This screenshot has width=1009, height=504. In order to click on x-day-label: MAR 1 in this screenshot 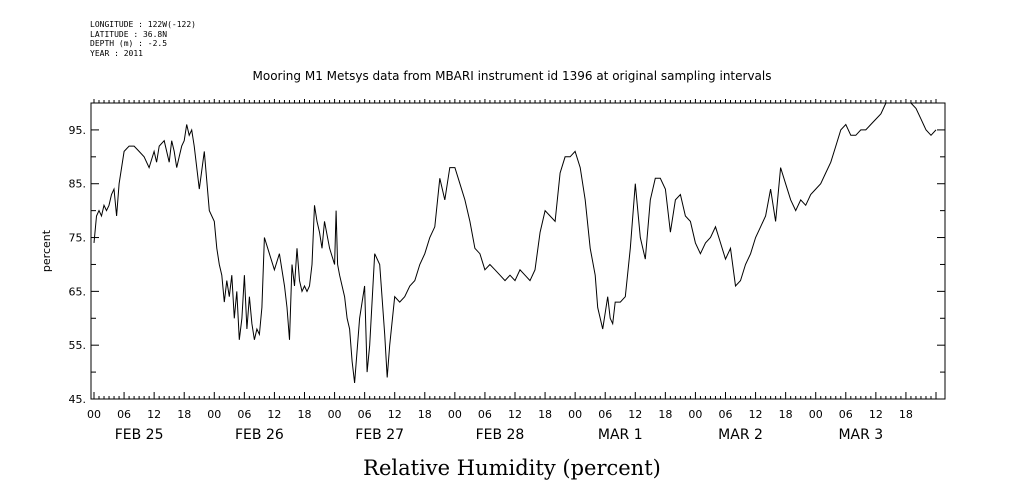, I will do `click(620, 435)`.